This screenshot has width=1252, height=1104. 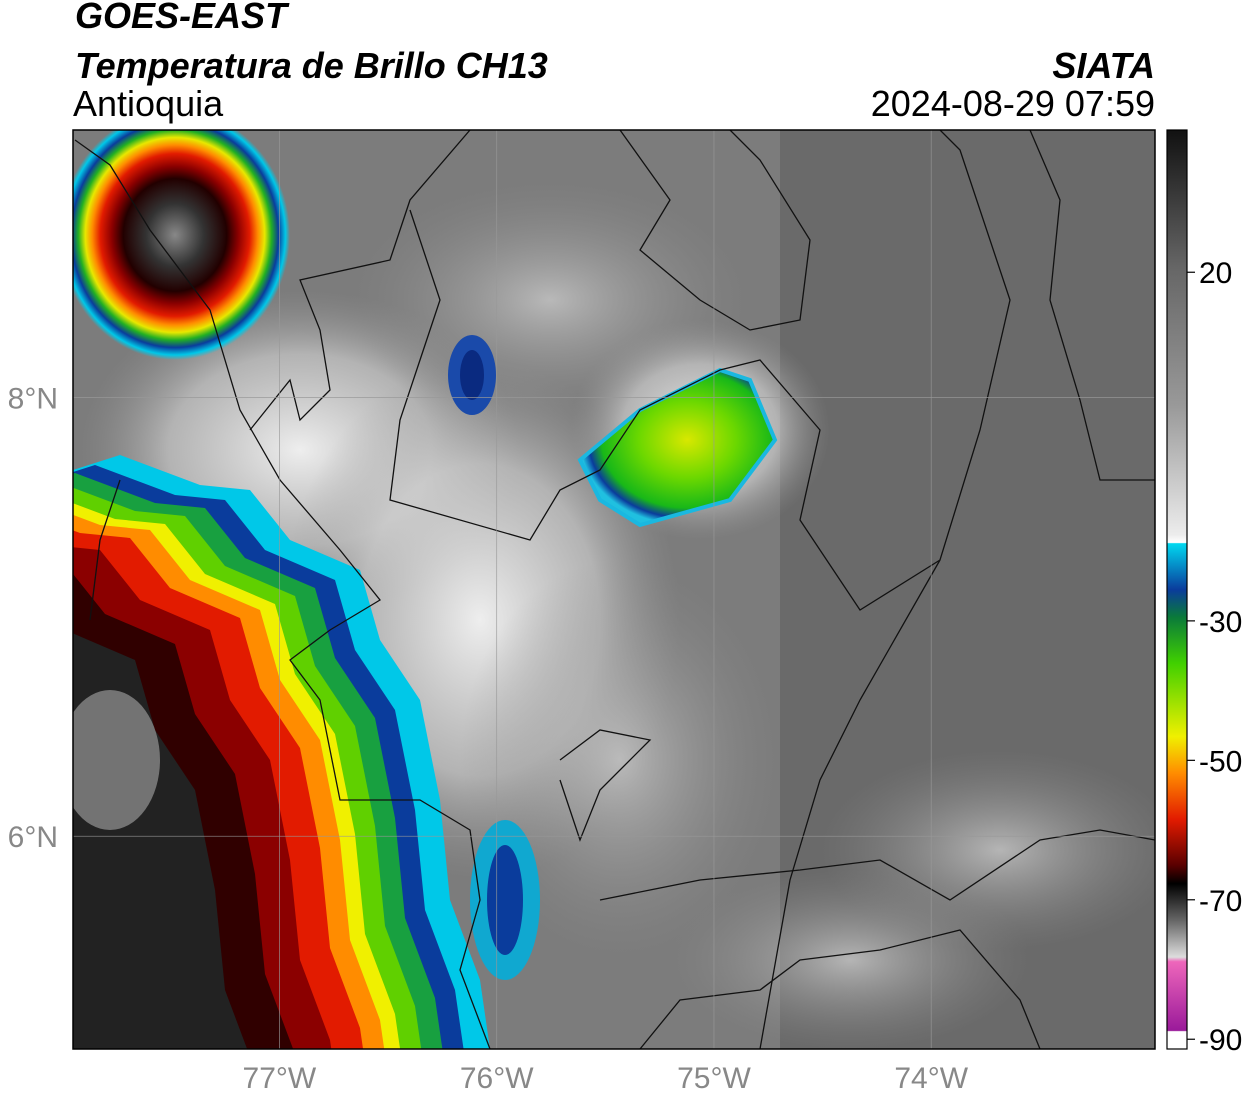 What do you see at coordinates (148, 103) in the screenshot?
I see `region: Antioquia` at bounding box center [148, 103].